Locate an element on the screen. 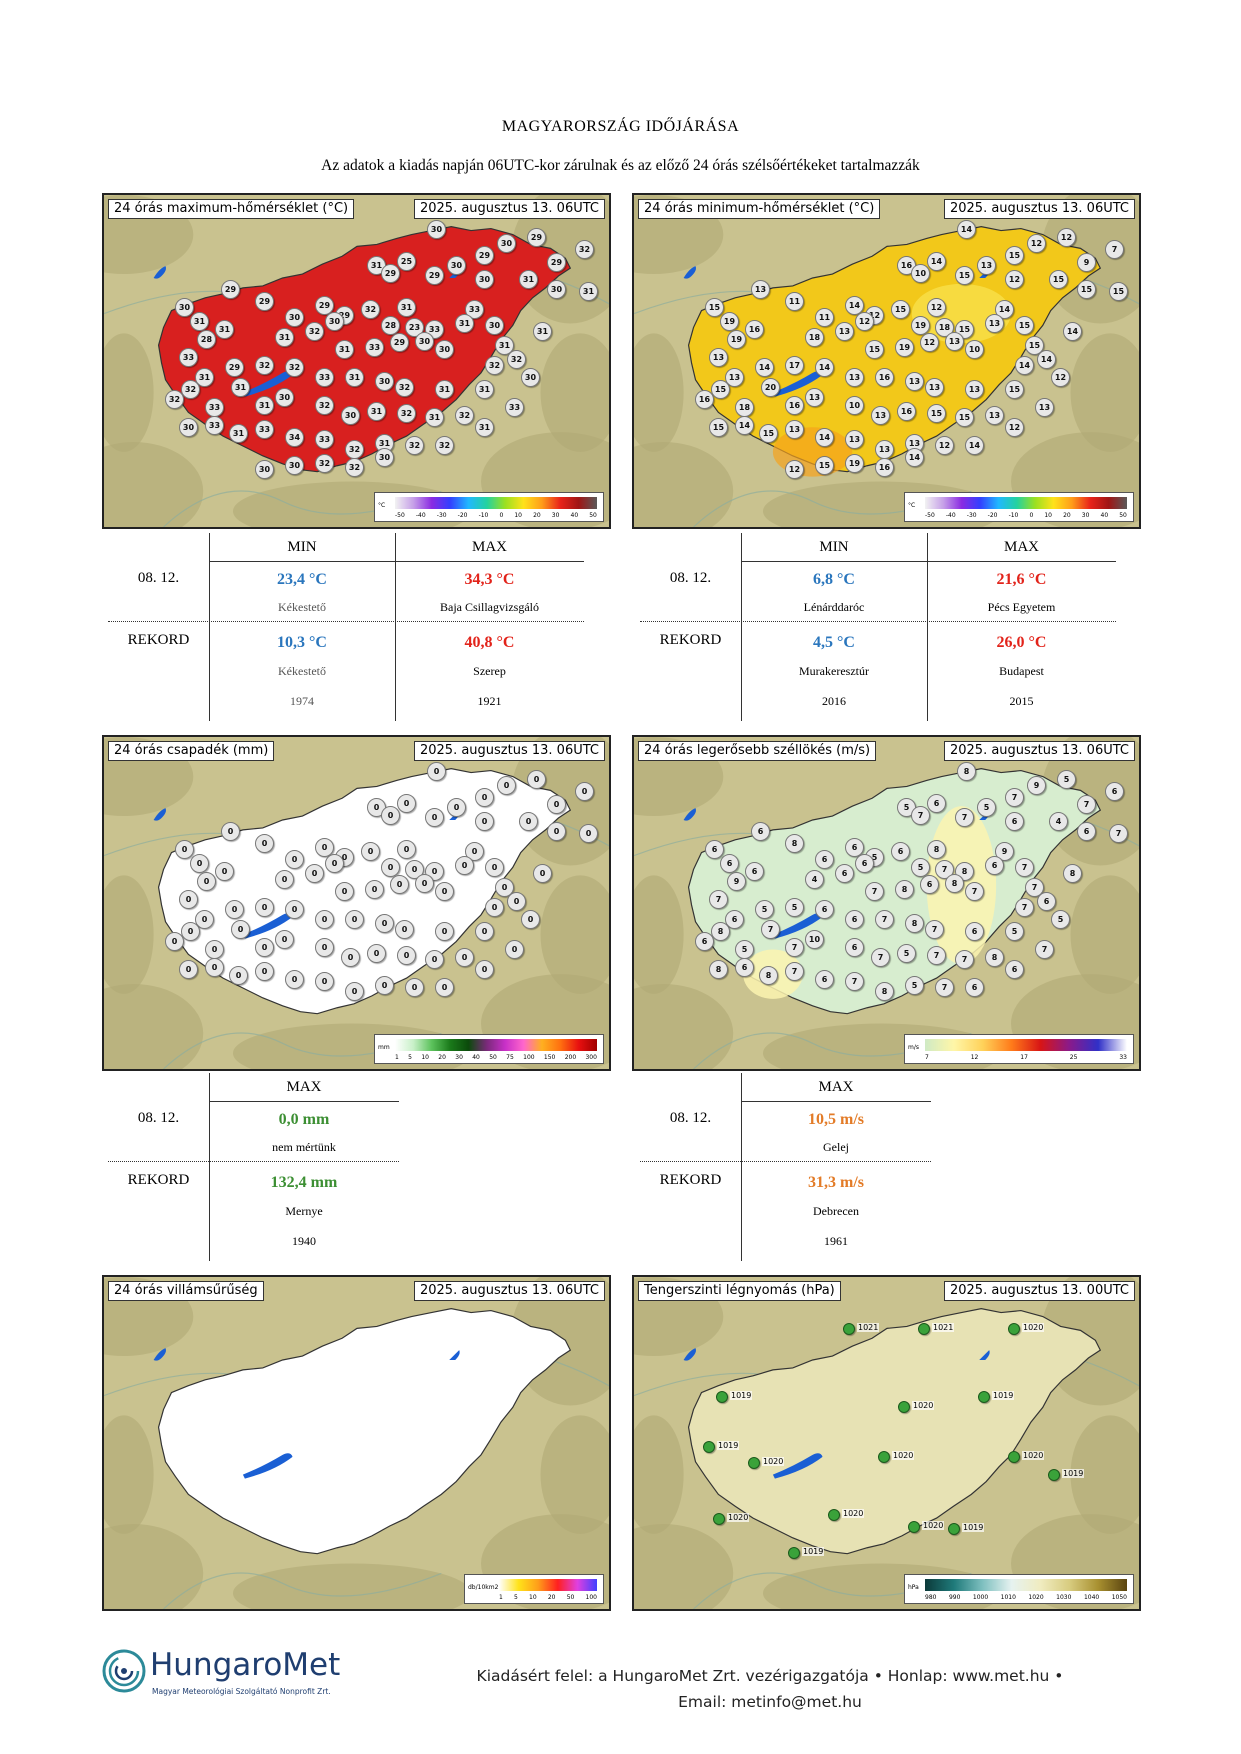  station-marker: 19 is located at coordinates (904, 347).